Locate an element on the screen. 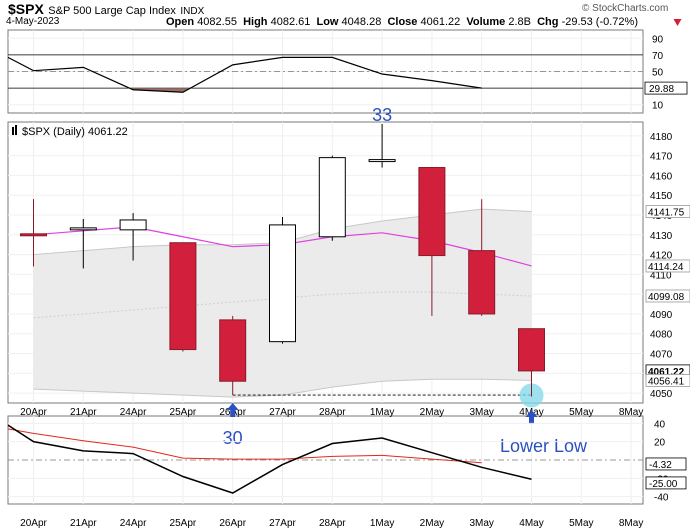 The image size is (690, 529). open-label: Open is located at coordinates (180, 22).